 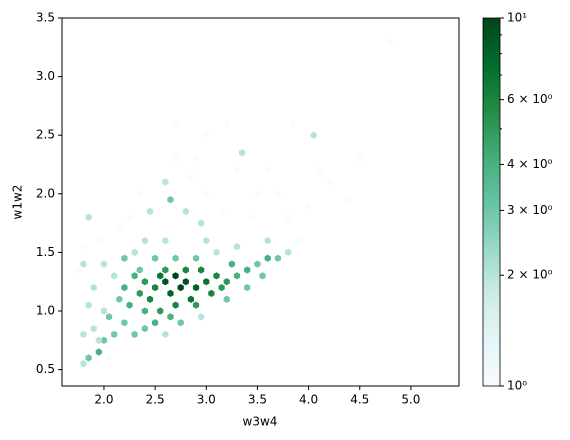 I want to click on colorbar-tick-label: 3 × 10⁰, so click(x=530, y=210).